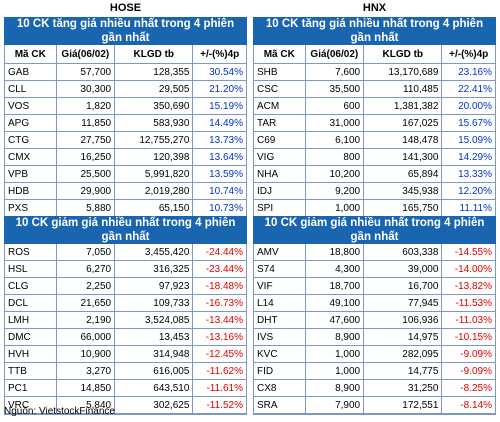 This screenshot has height=422, width=500. What do you see at coordinates (475, 89) in the screenshot?
I see `change-cell: 22.41%` at bounding box center [475, 89].